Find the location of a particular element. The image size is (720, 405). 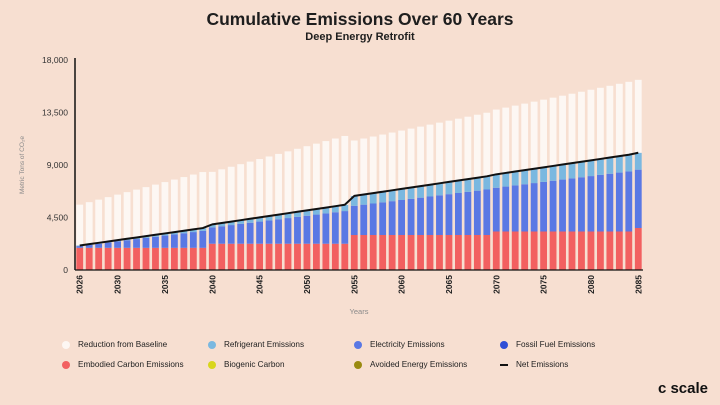

legend-label: Avoided Energy Emissions is located at coordinates (419, 364).